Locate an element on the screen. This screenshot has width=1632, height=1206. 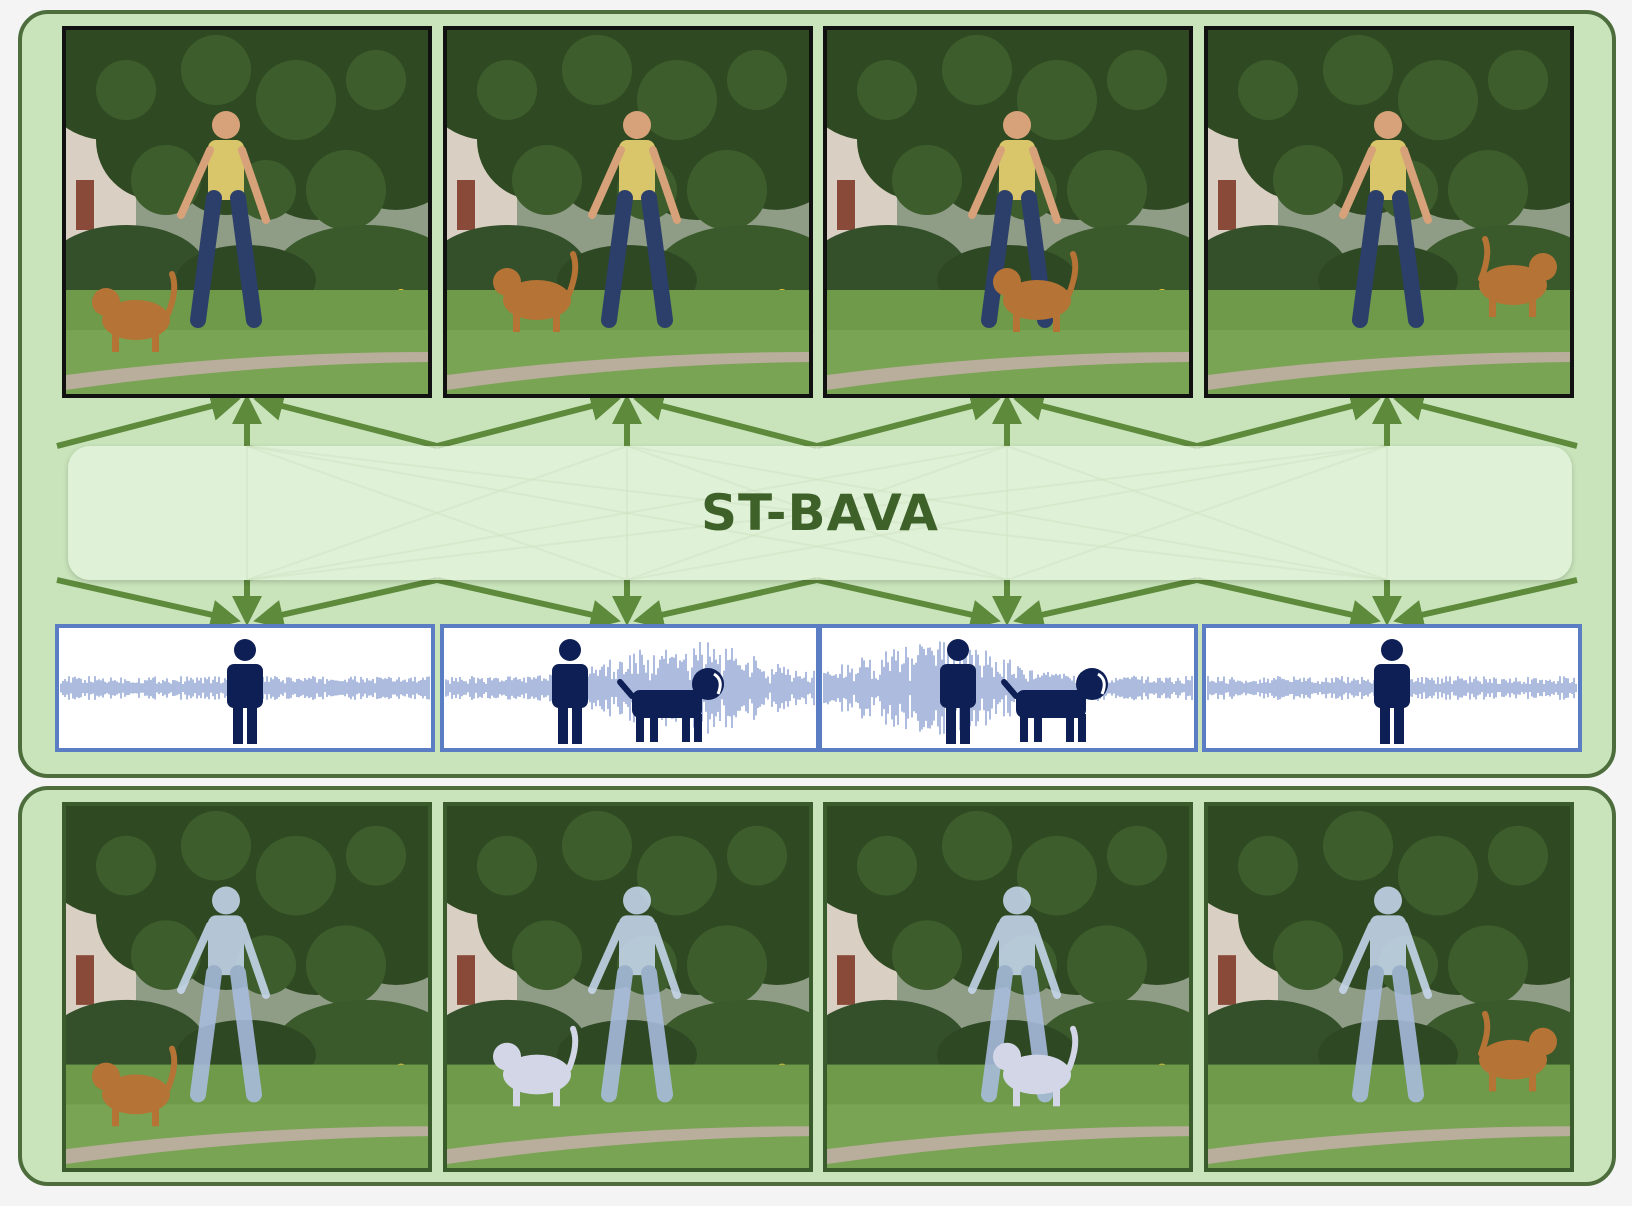
st-bava-module: ST-BAVA is located at coordinates (820, 513).